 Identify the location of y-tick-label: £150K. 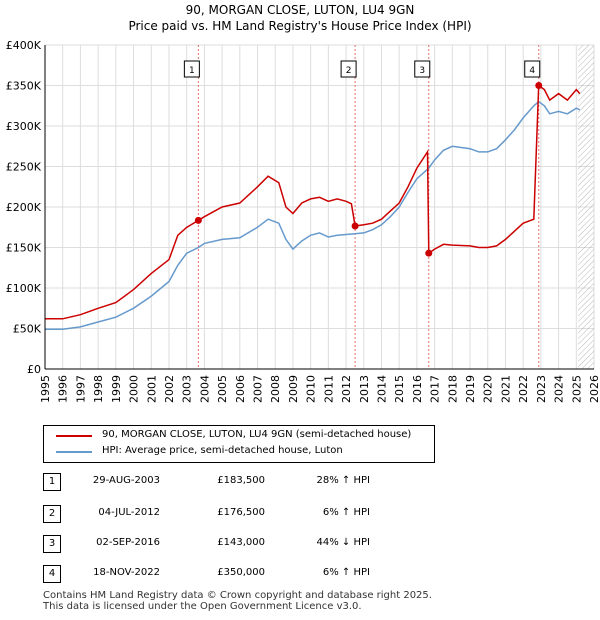
(24, 248).